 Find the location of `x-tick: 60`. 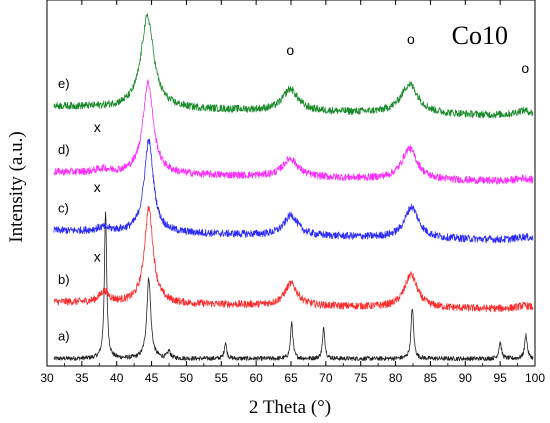

x-tick: 60 is located at coordinates (256, 192).